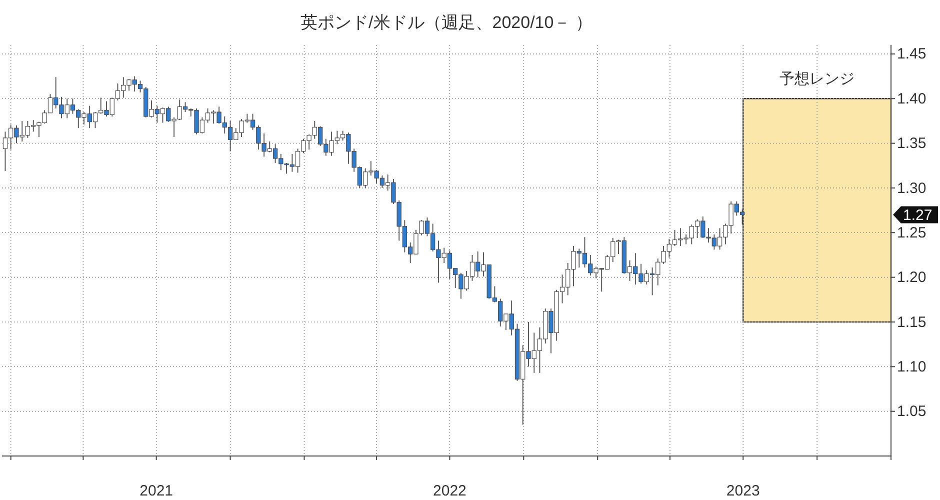  I want to click on y-tick-label: 1.45, so click(911, 54).